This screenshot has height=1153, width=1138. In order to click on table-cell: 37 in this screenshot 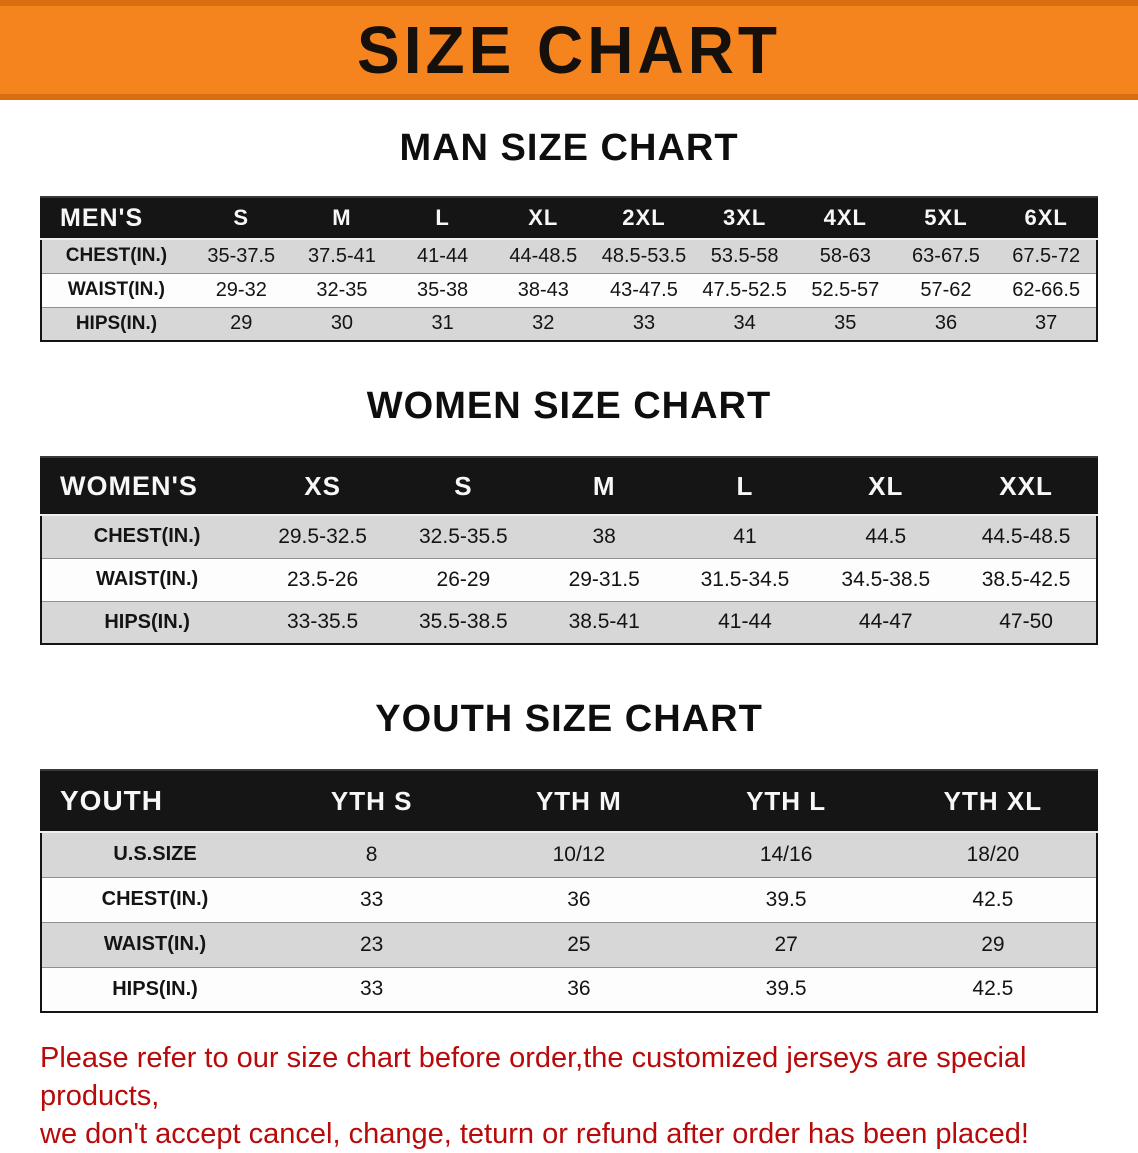, I will do `click(1046, 323)`.